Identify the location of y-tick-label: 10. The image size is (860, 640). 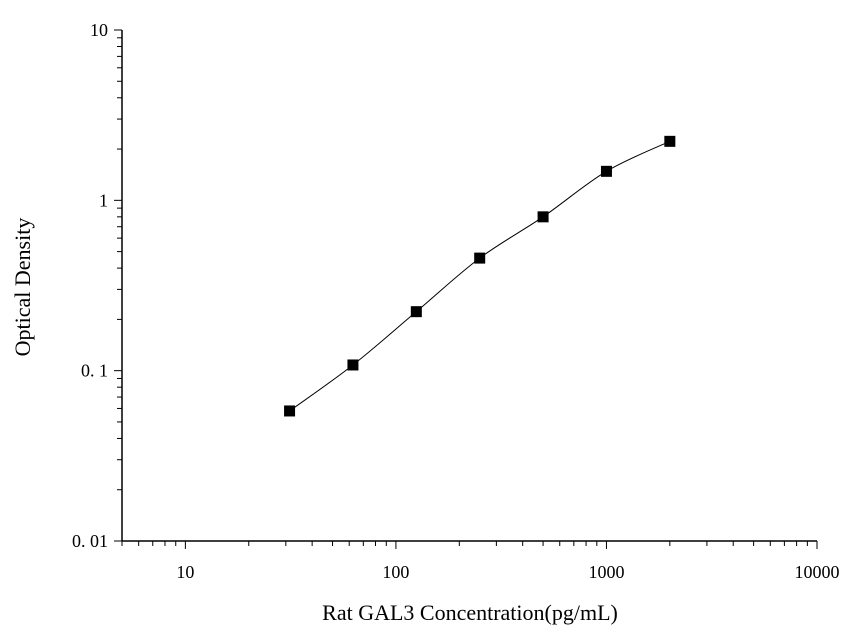
(99, 30).